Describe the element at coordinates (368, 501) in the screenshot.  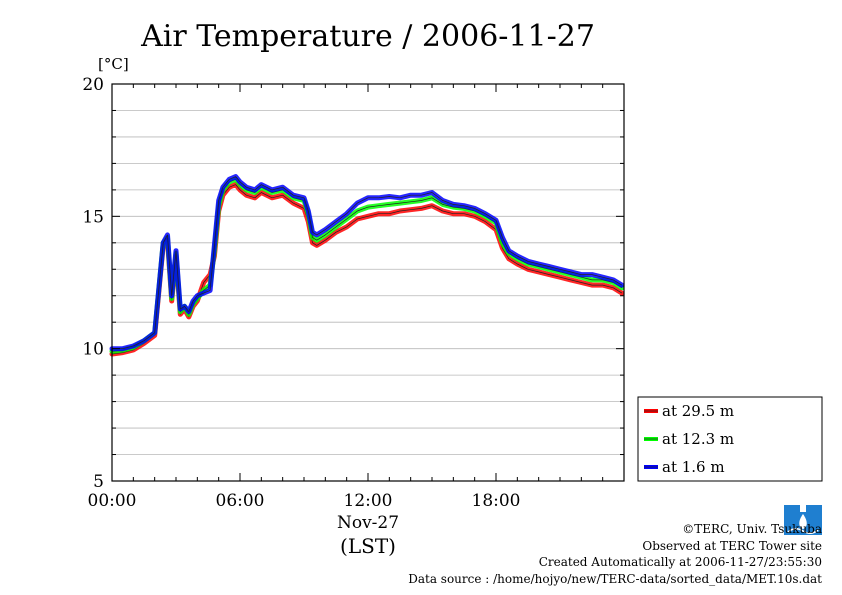
I see `x-tick-label: 12:00` at that location.